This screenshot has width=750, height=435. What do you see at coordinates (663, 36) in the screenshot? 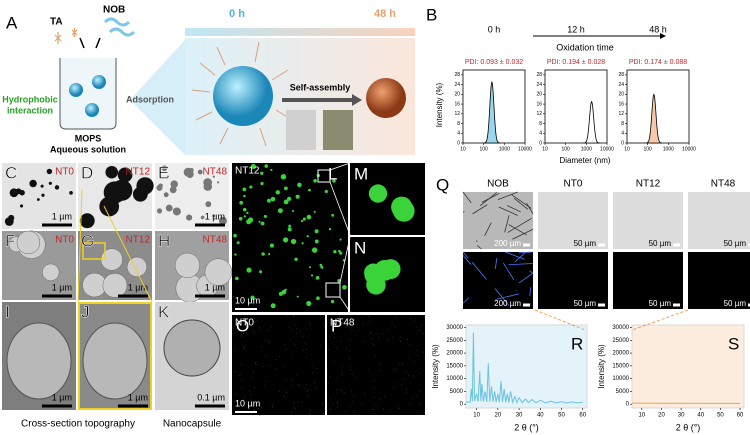
I see `arrow-head` at bounding box center [663, 36].